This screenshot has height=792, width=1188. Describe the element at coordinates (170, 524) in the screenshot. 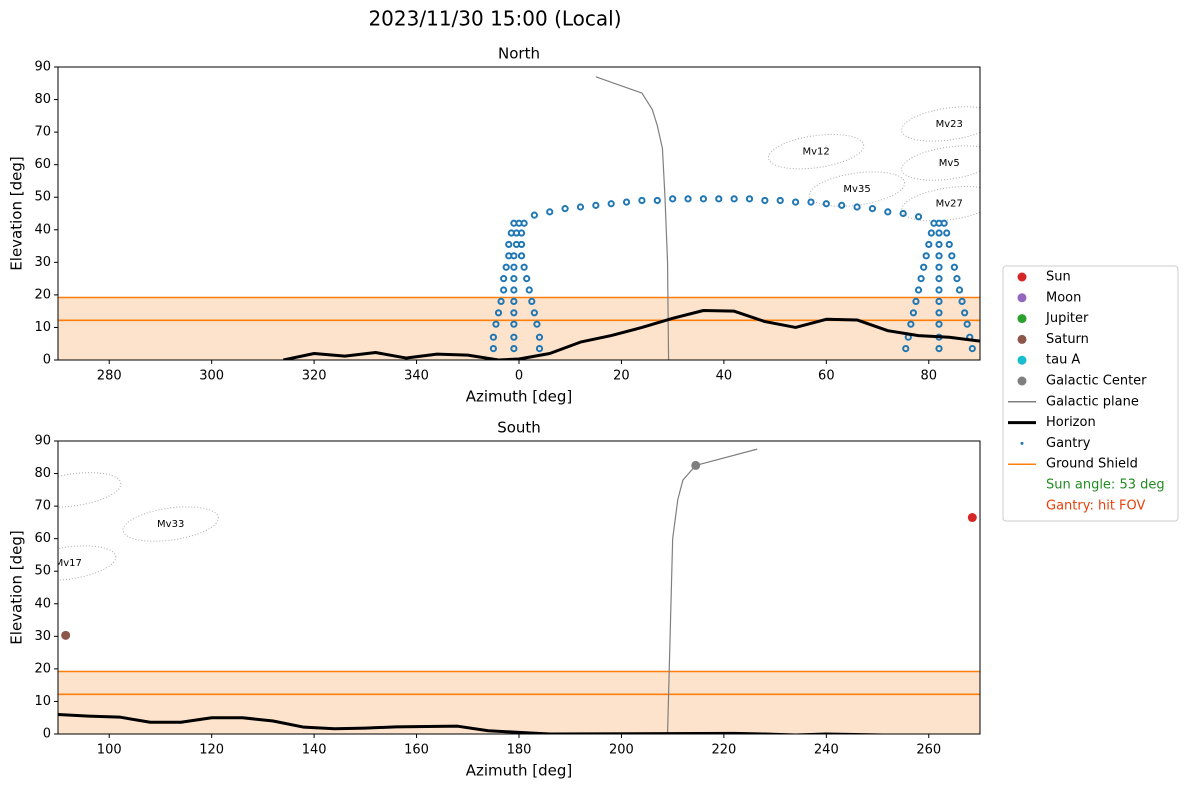

I see `fov-label: Mv33` at that location.